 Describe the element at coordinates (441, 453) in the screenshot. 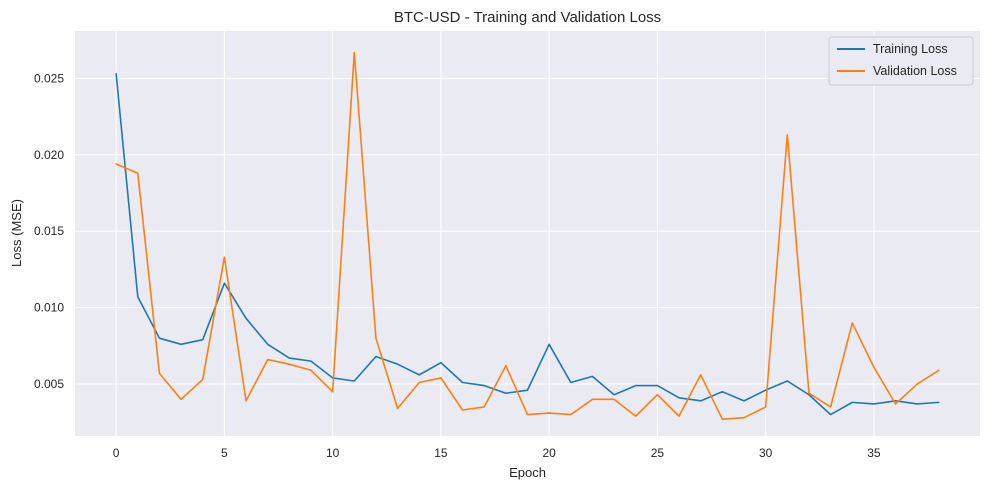

I see `x-tick-label: 15` at that location.